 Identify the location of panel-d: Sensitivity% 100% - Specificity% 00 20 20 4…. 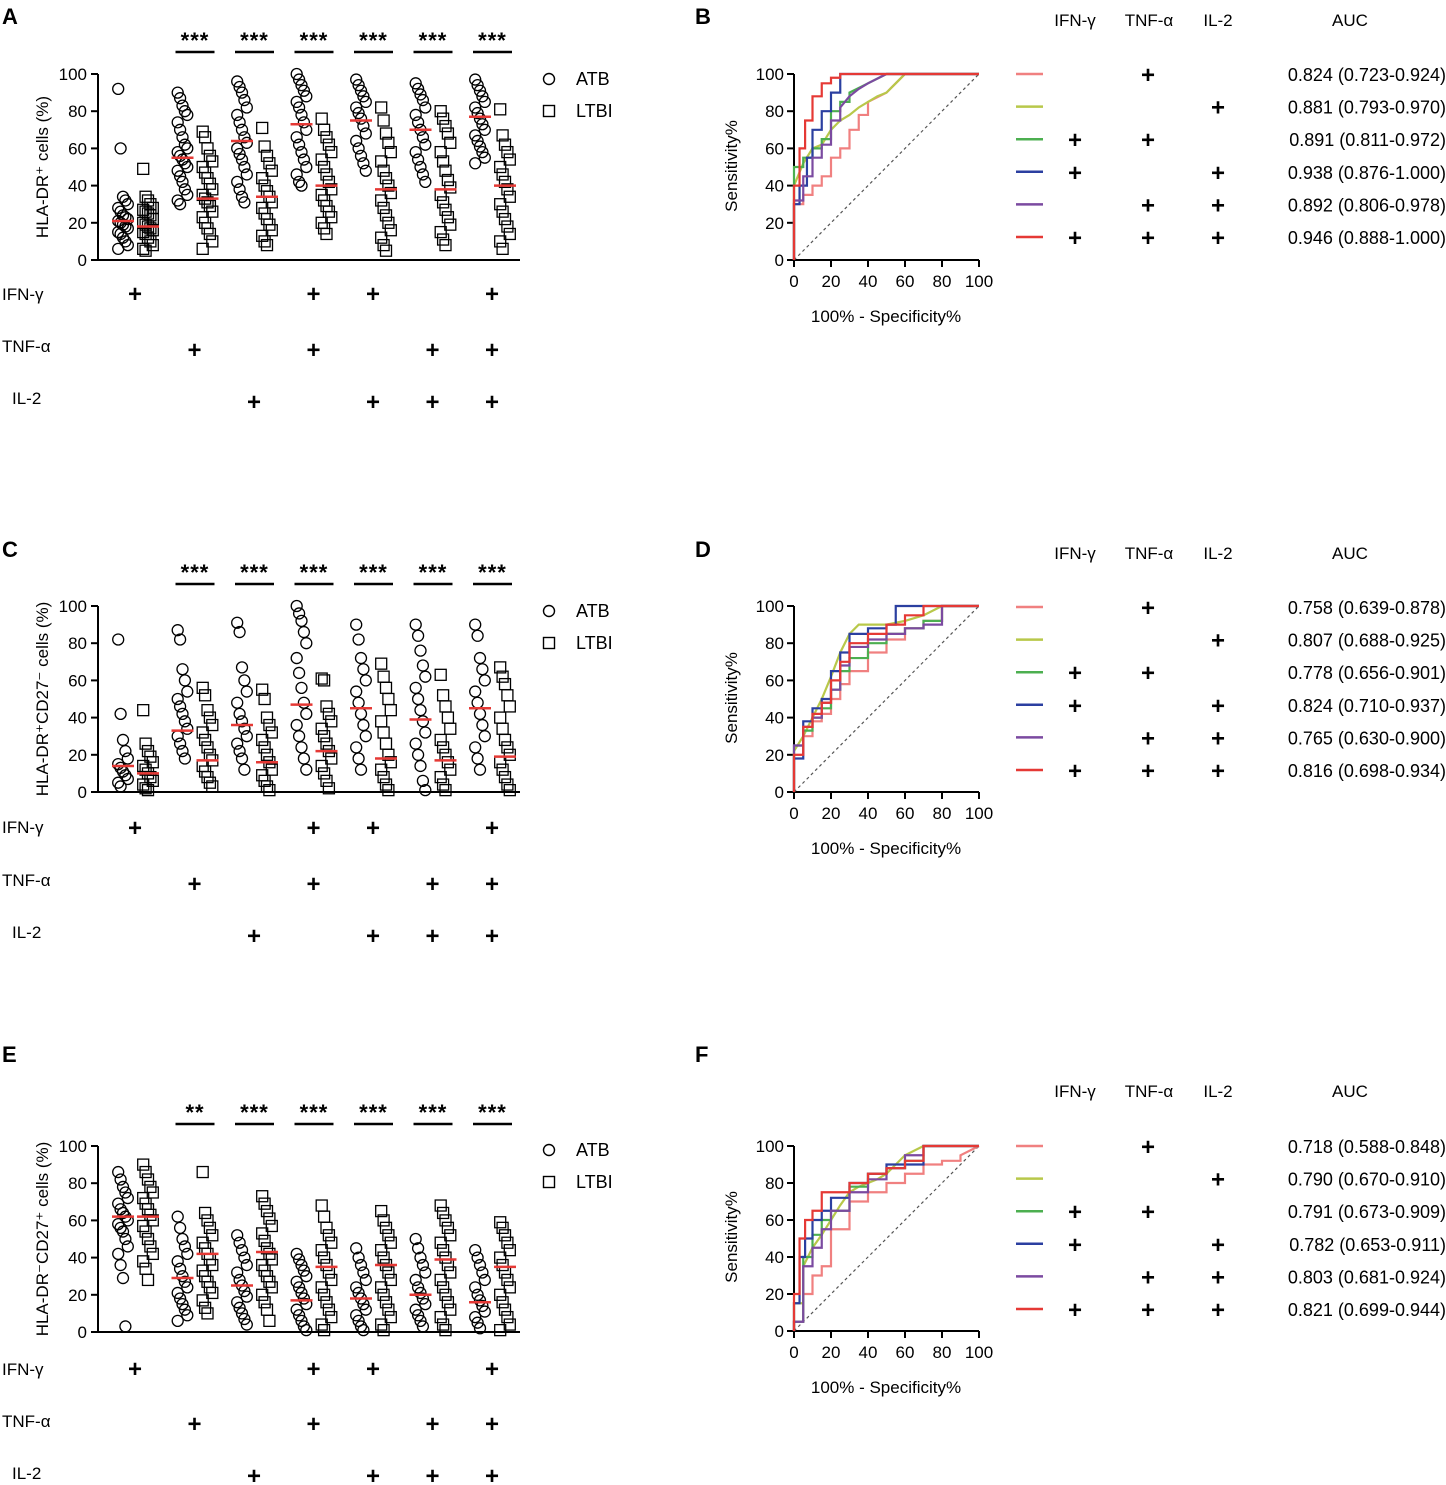
(1084, 701).